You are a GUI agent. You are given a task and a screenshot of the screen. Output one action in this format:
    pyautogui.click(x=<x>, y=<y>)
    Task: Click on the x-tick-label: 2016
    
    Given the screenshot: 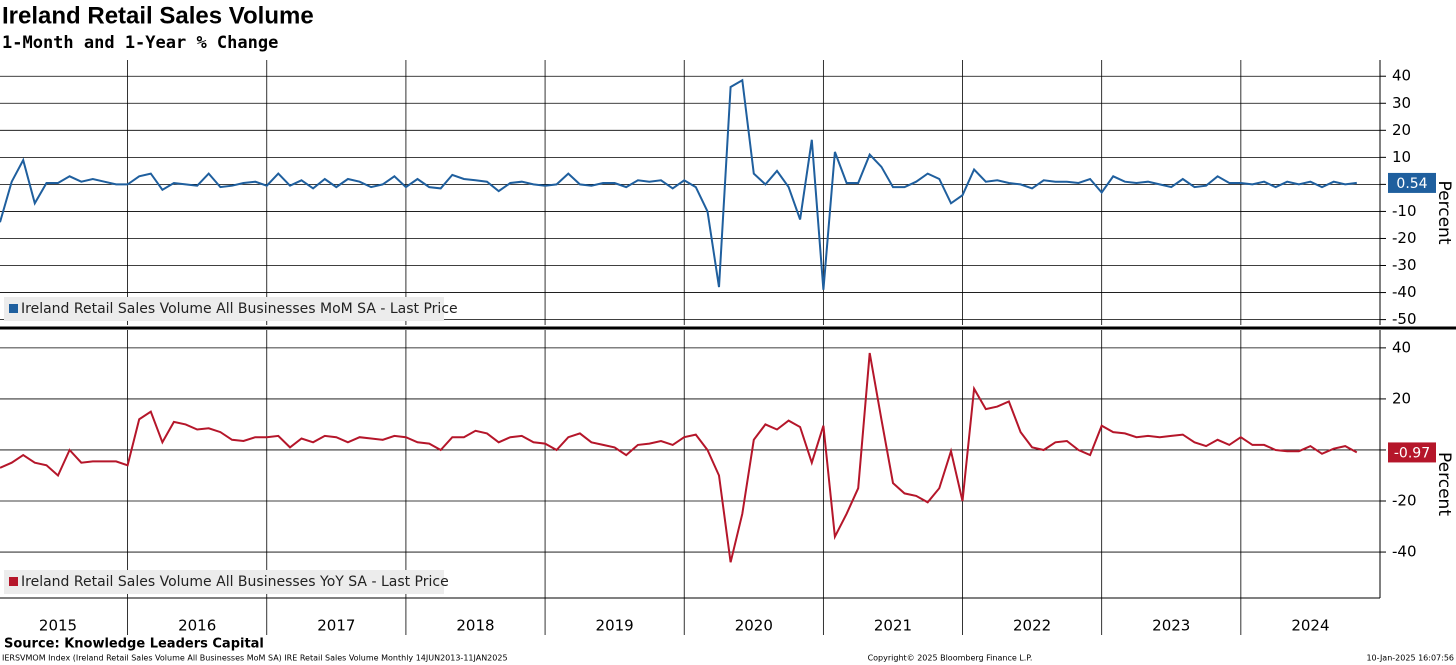 What is the action you would take?
    pyautogui.click(x=197, y=626)
    